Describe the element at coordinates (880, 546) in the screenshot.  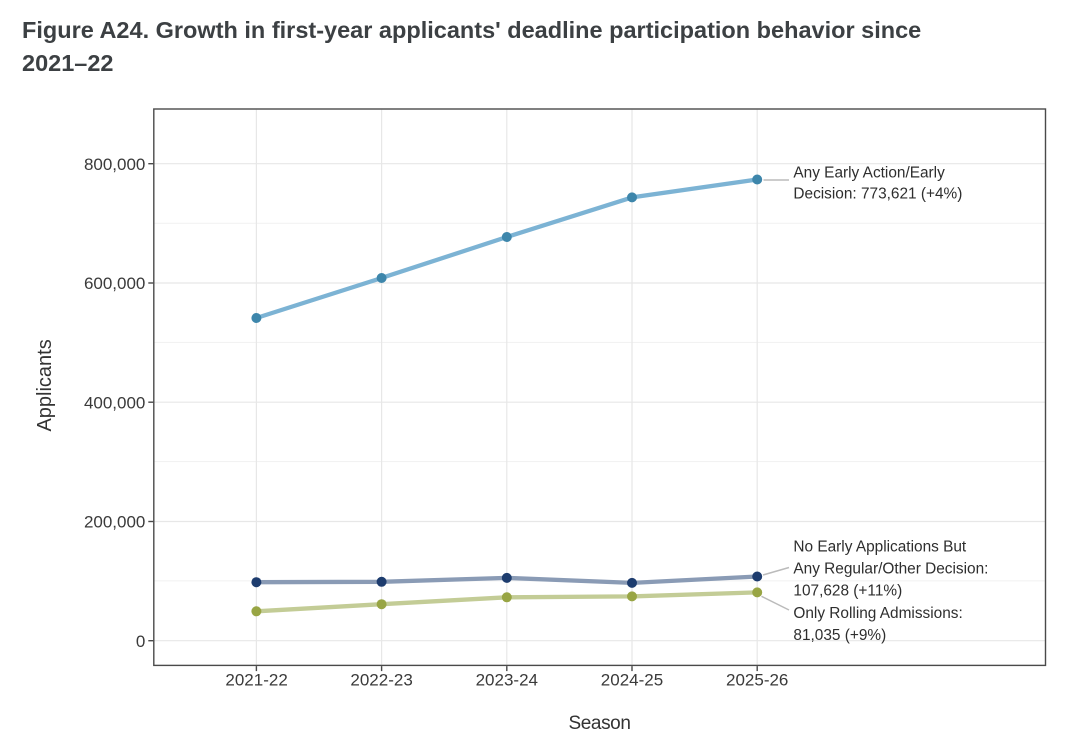
I see `svg-text: No Early Applications But` at that location.